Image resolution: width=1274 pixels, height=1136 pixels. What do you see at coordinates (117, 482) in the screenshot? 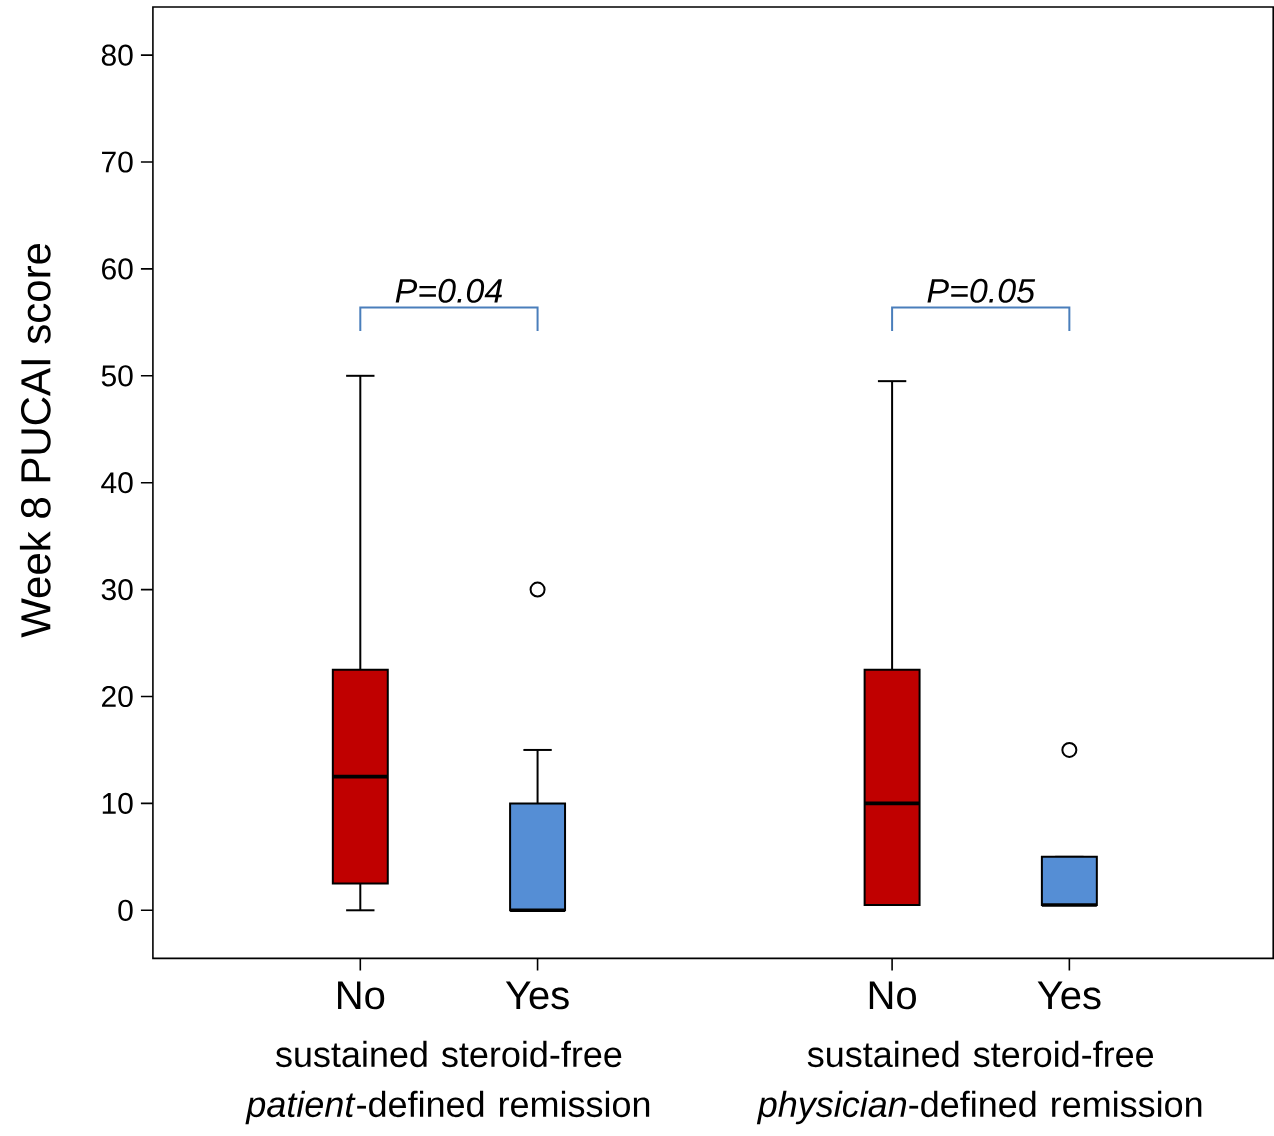
I see `y-tick-label: 40` at bounding box center [117, 482].